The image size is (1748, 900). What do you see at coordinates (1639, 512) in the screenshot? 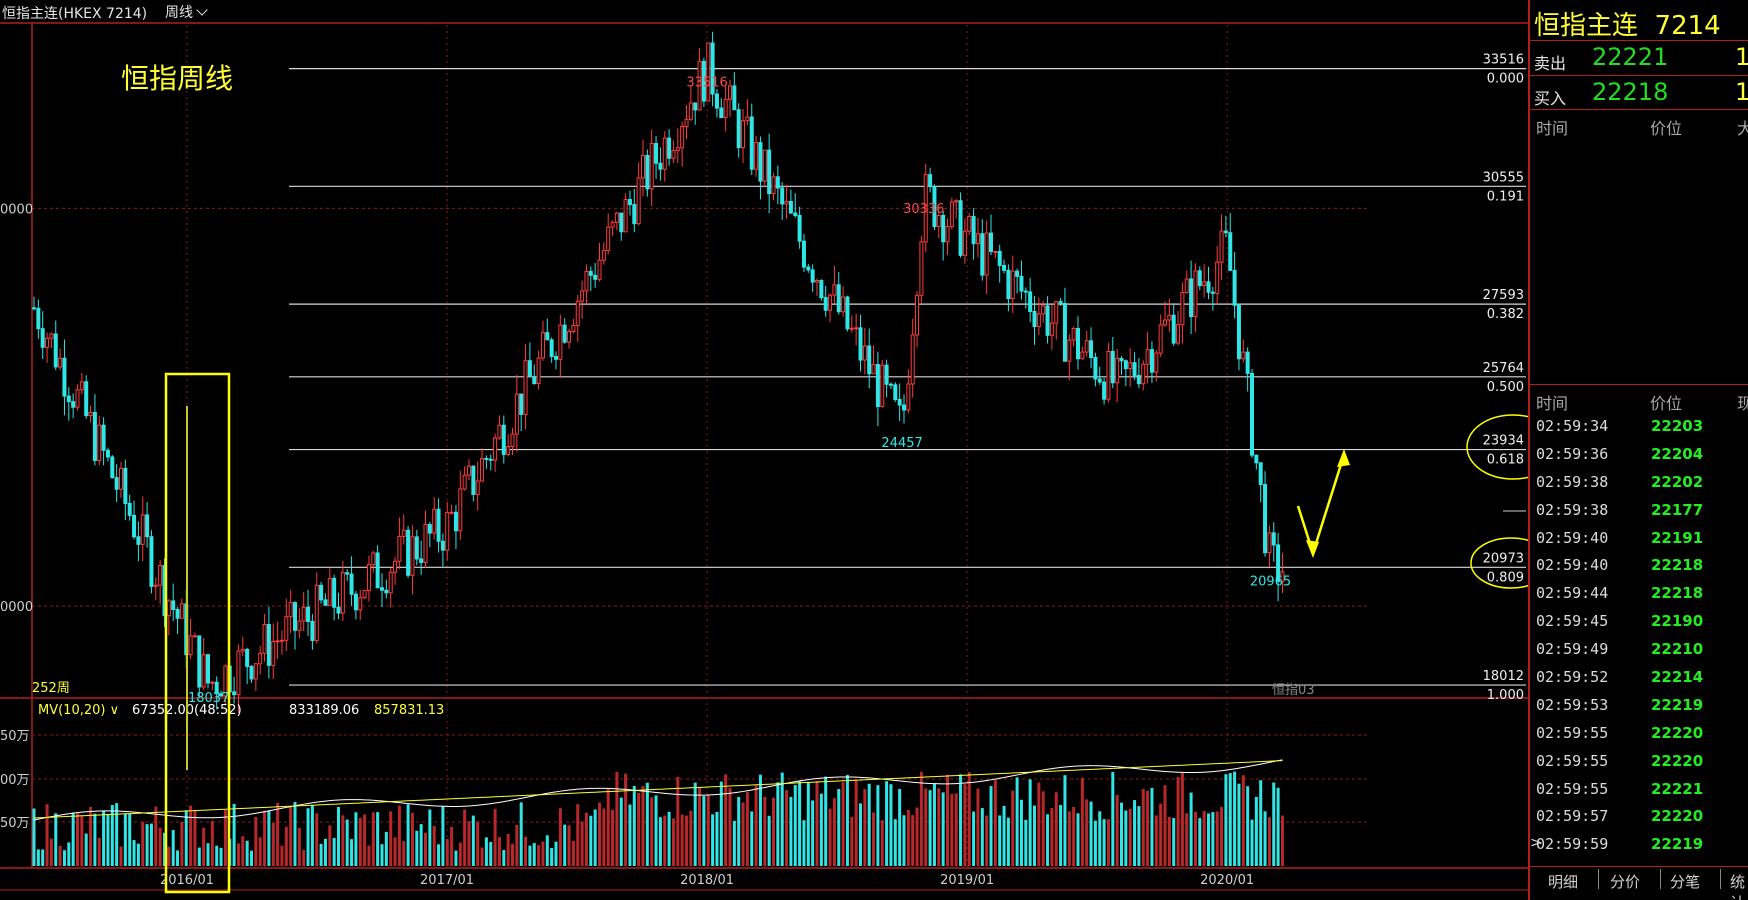
I see `tick-row: 02:59:38 22177` at bounding box center [1639, 512].